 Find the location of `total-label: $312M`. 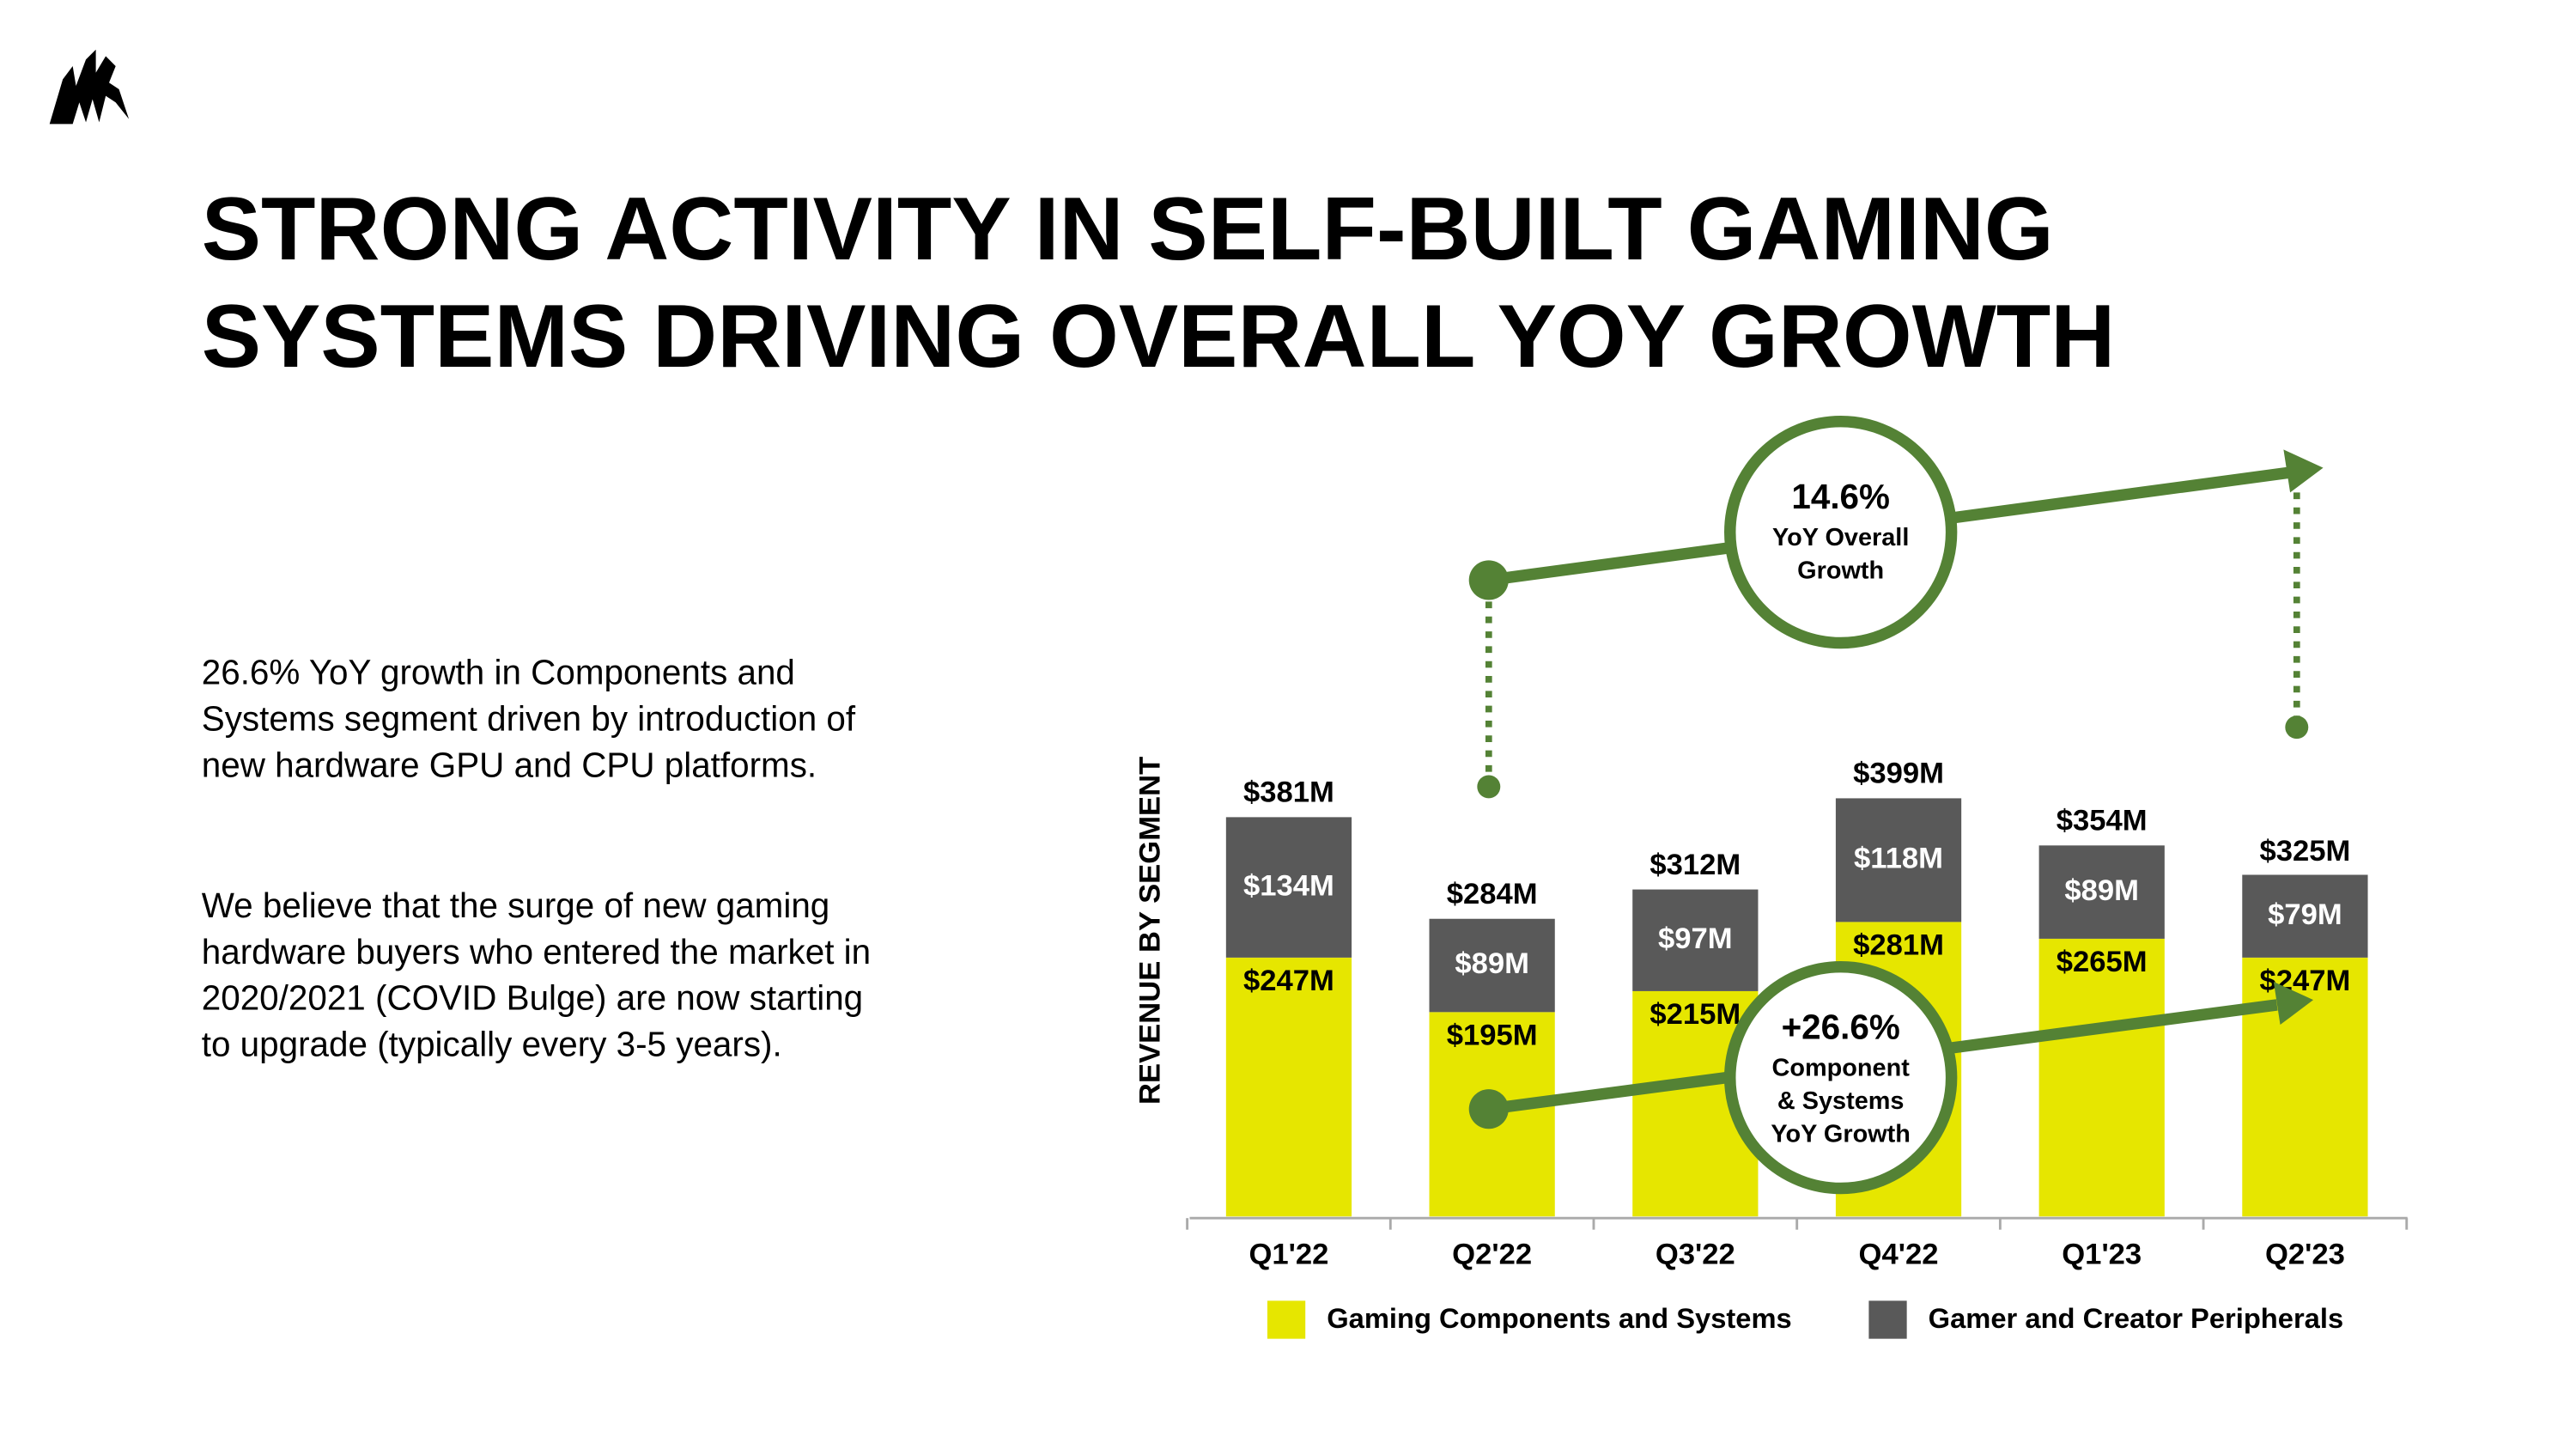

total-label: $312M is located at coordinates (1695, 865).